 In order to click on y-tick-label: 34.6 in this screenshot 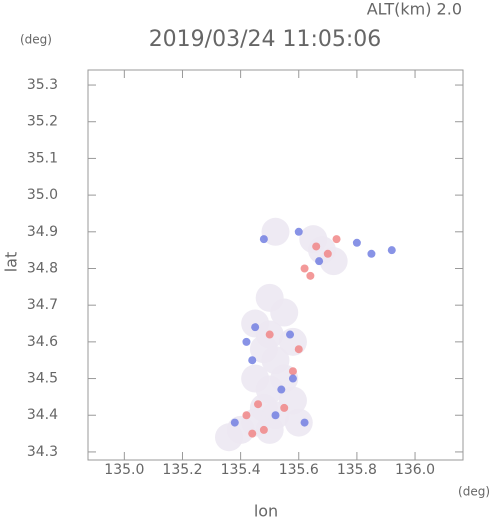, I will do `click(42, 342)`.